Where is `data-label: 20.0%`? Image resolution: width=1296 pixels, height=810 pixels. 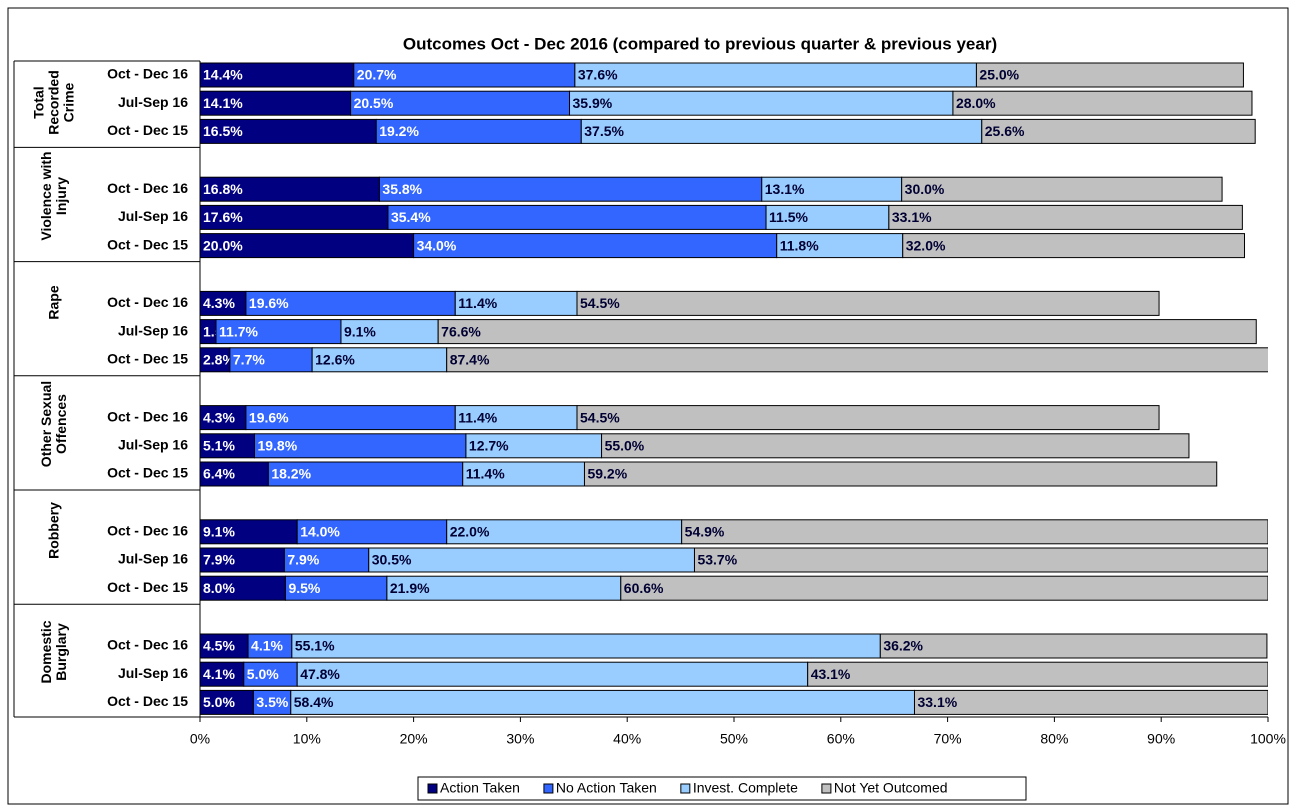 data-label: 20.0% is located at coordinates (223, 245).